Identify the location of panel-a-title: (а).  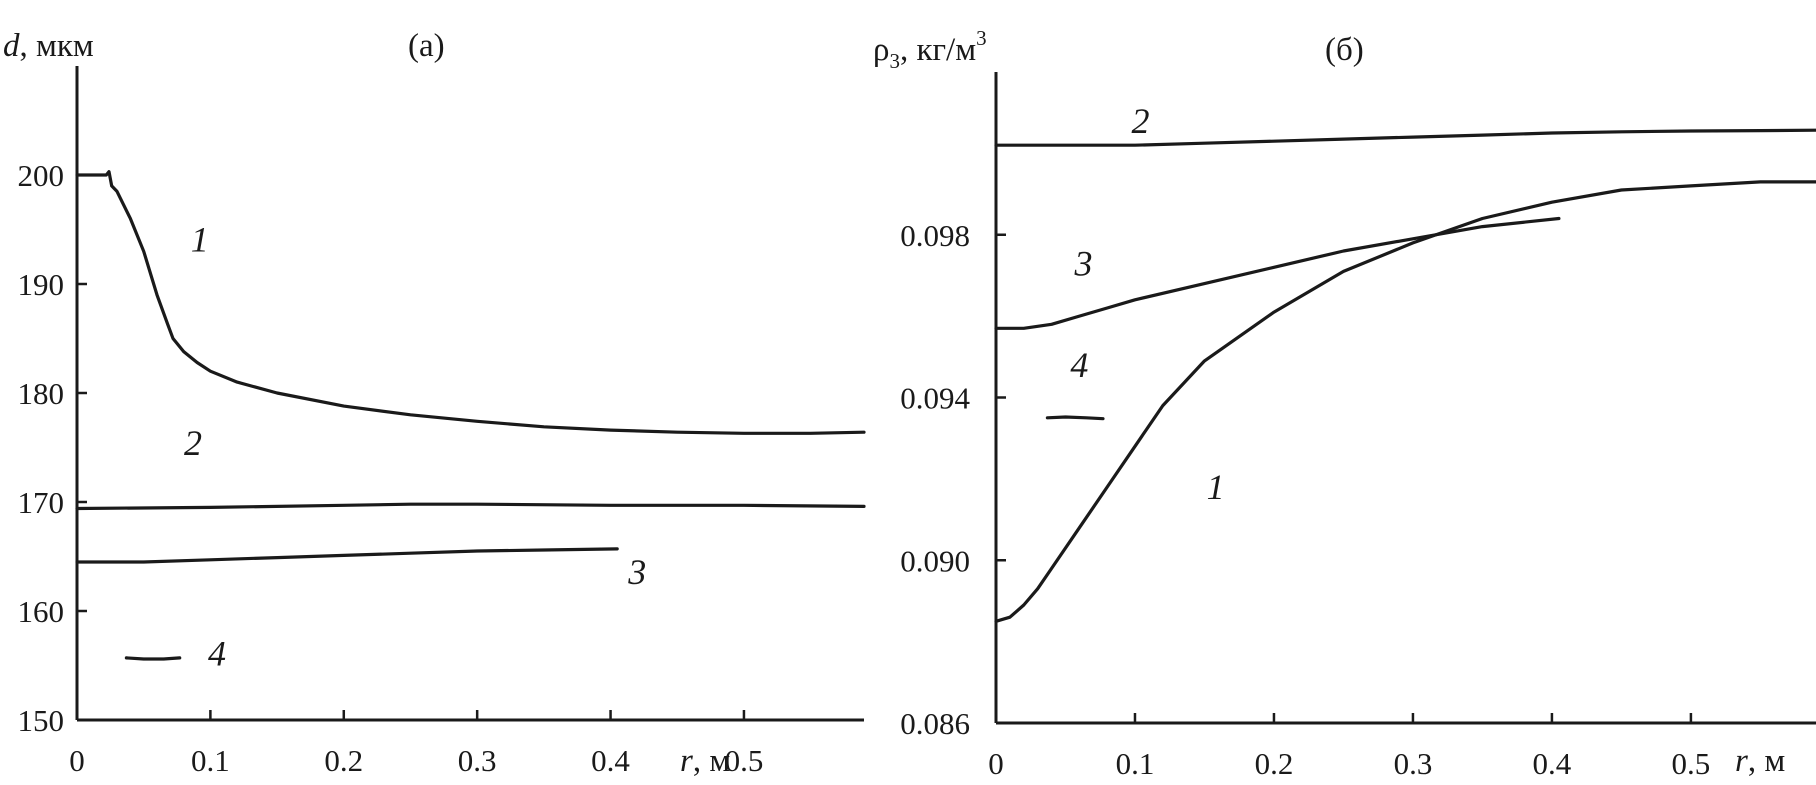
(426, 46).